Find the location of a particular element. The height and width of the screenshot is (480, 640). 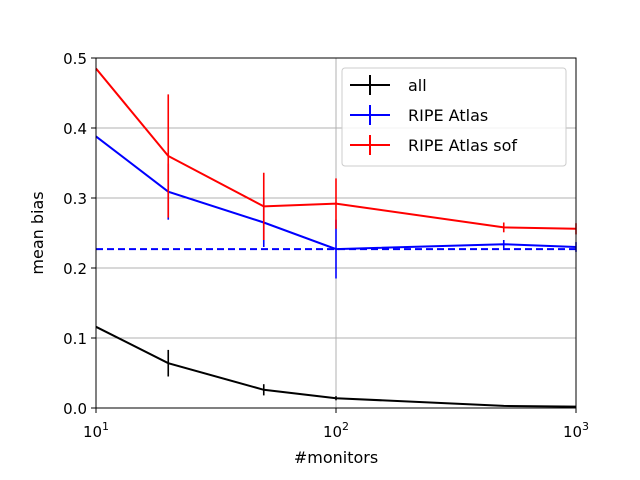

series-line is located at coordinates (336, 366).